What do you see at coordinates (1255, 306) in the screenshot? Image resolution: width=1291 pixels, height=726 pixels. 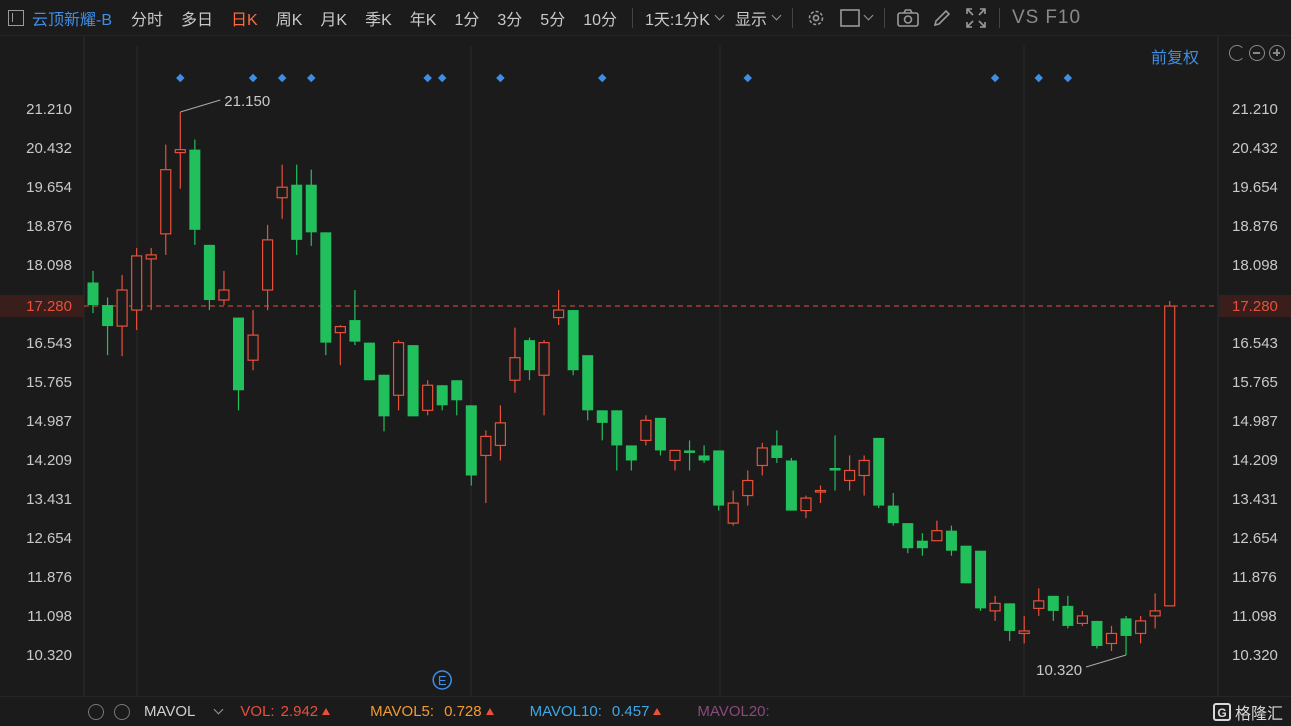 I see `current-price-box-right` at bounding box center [1255, 306].